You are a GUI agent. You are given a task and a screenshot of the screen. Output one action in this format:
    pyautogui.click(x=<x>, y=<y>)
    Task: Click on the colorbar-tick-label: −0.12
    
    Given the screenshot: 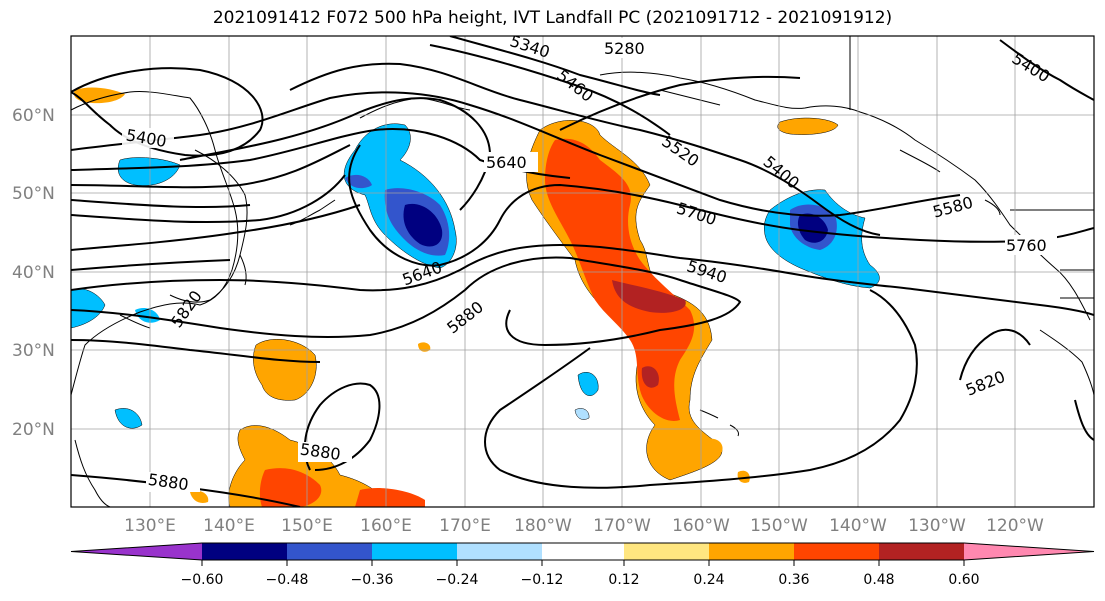 What is the action you would take?
    pyautogui.click(x=542, y=580)
    